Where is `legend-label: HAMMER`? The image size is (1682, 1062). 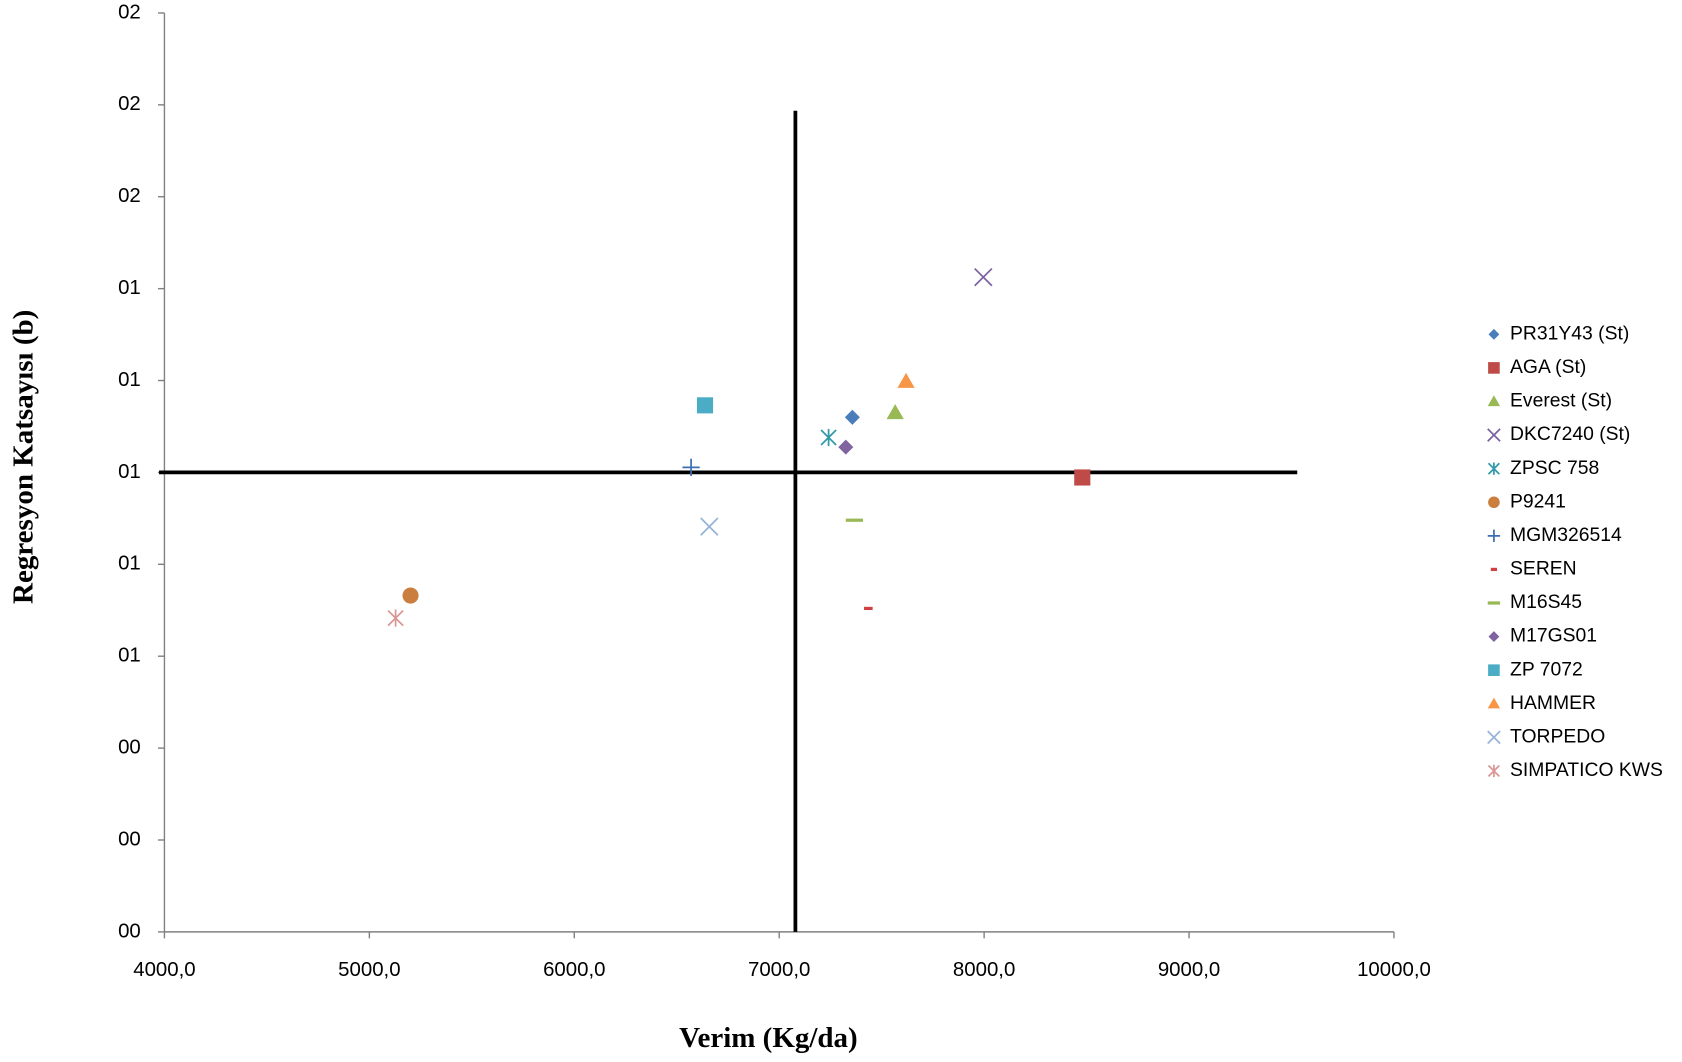 legend-label: HAMMER is located at coordinates (1553, 703).